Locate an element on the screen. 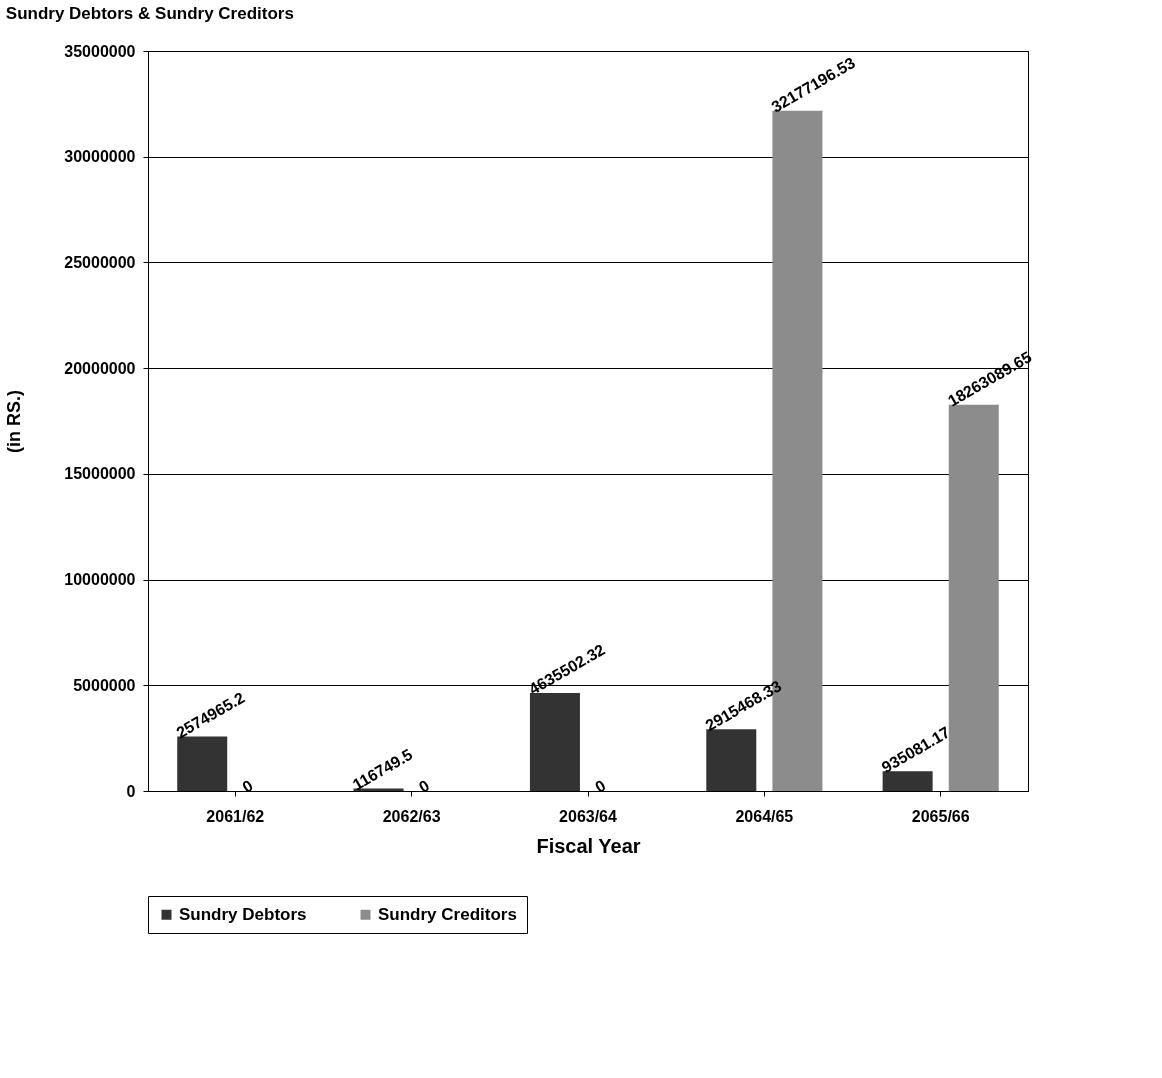  x-axis-title: Fiscal Year is located at coordinates (588, 845).